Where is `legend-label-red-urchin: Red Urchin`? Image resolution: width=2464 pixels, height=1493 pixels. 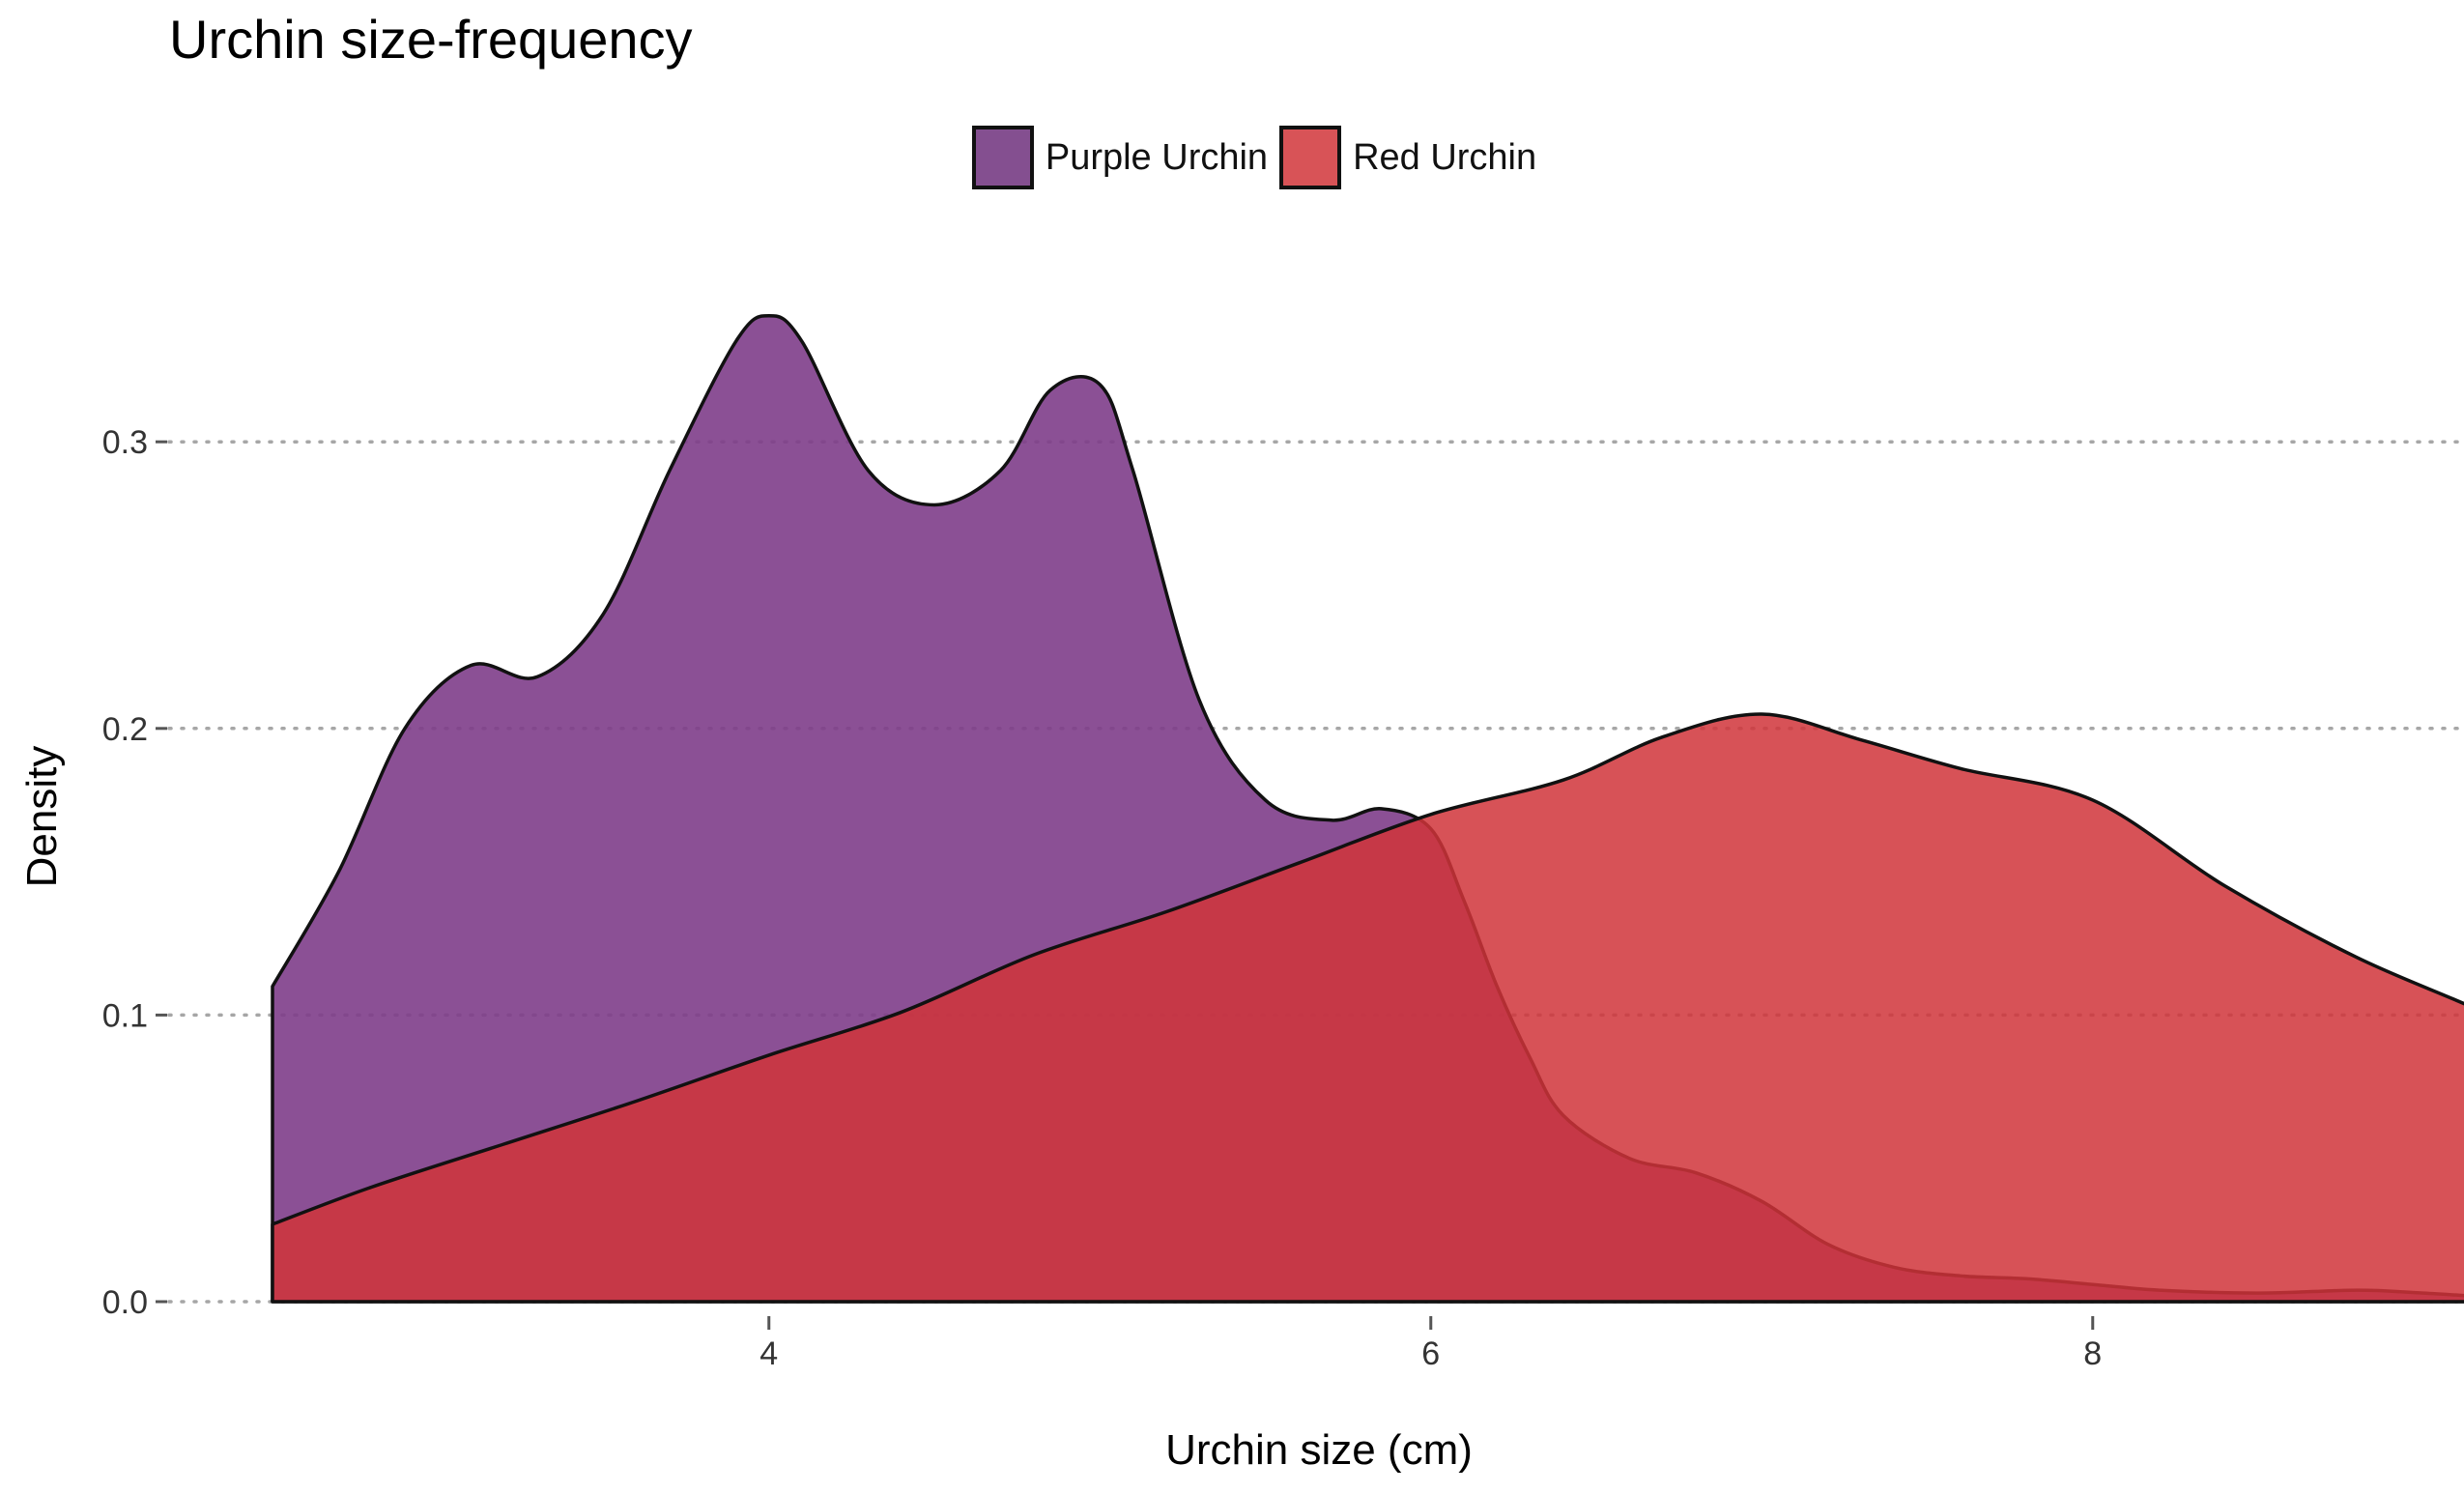
legend-label-red-urchin: Red Urchin is located at coordinates (1445, 157).